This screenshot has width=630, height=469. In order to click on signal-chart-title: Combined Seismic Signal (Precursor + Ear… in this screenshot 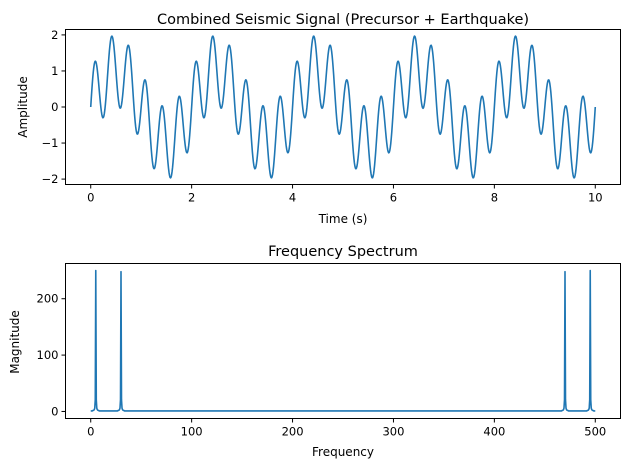, I will do `click(343, 20)`.